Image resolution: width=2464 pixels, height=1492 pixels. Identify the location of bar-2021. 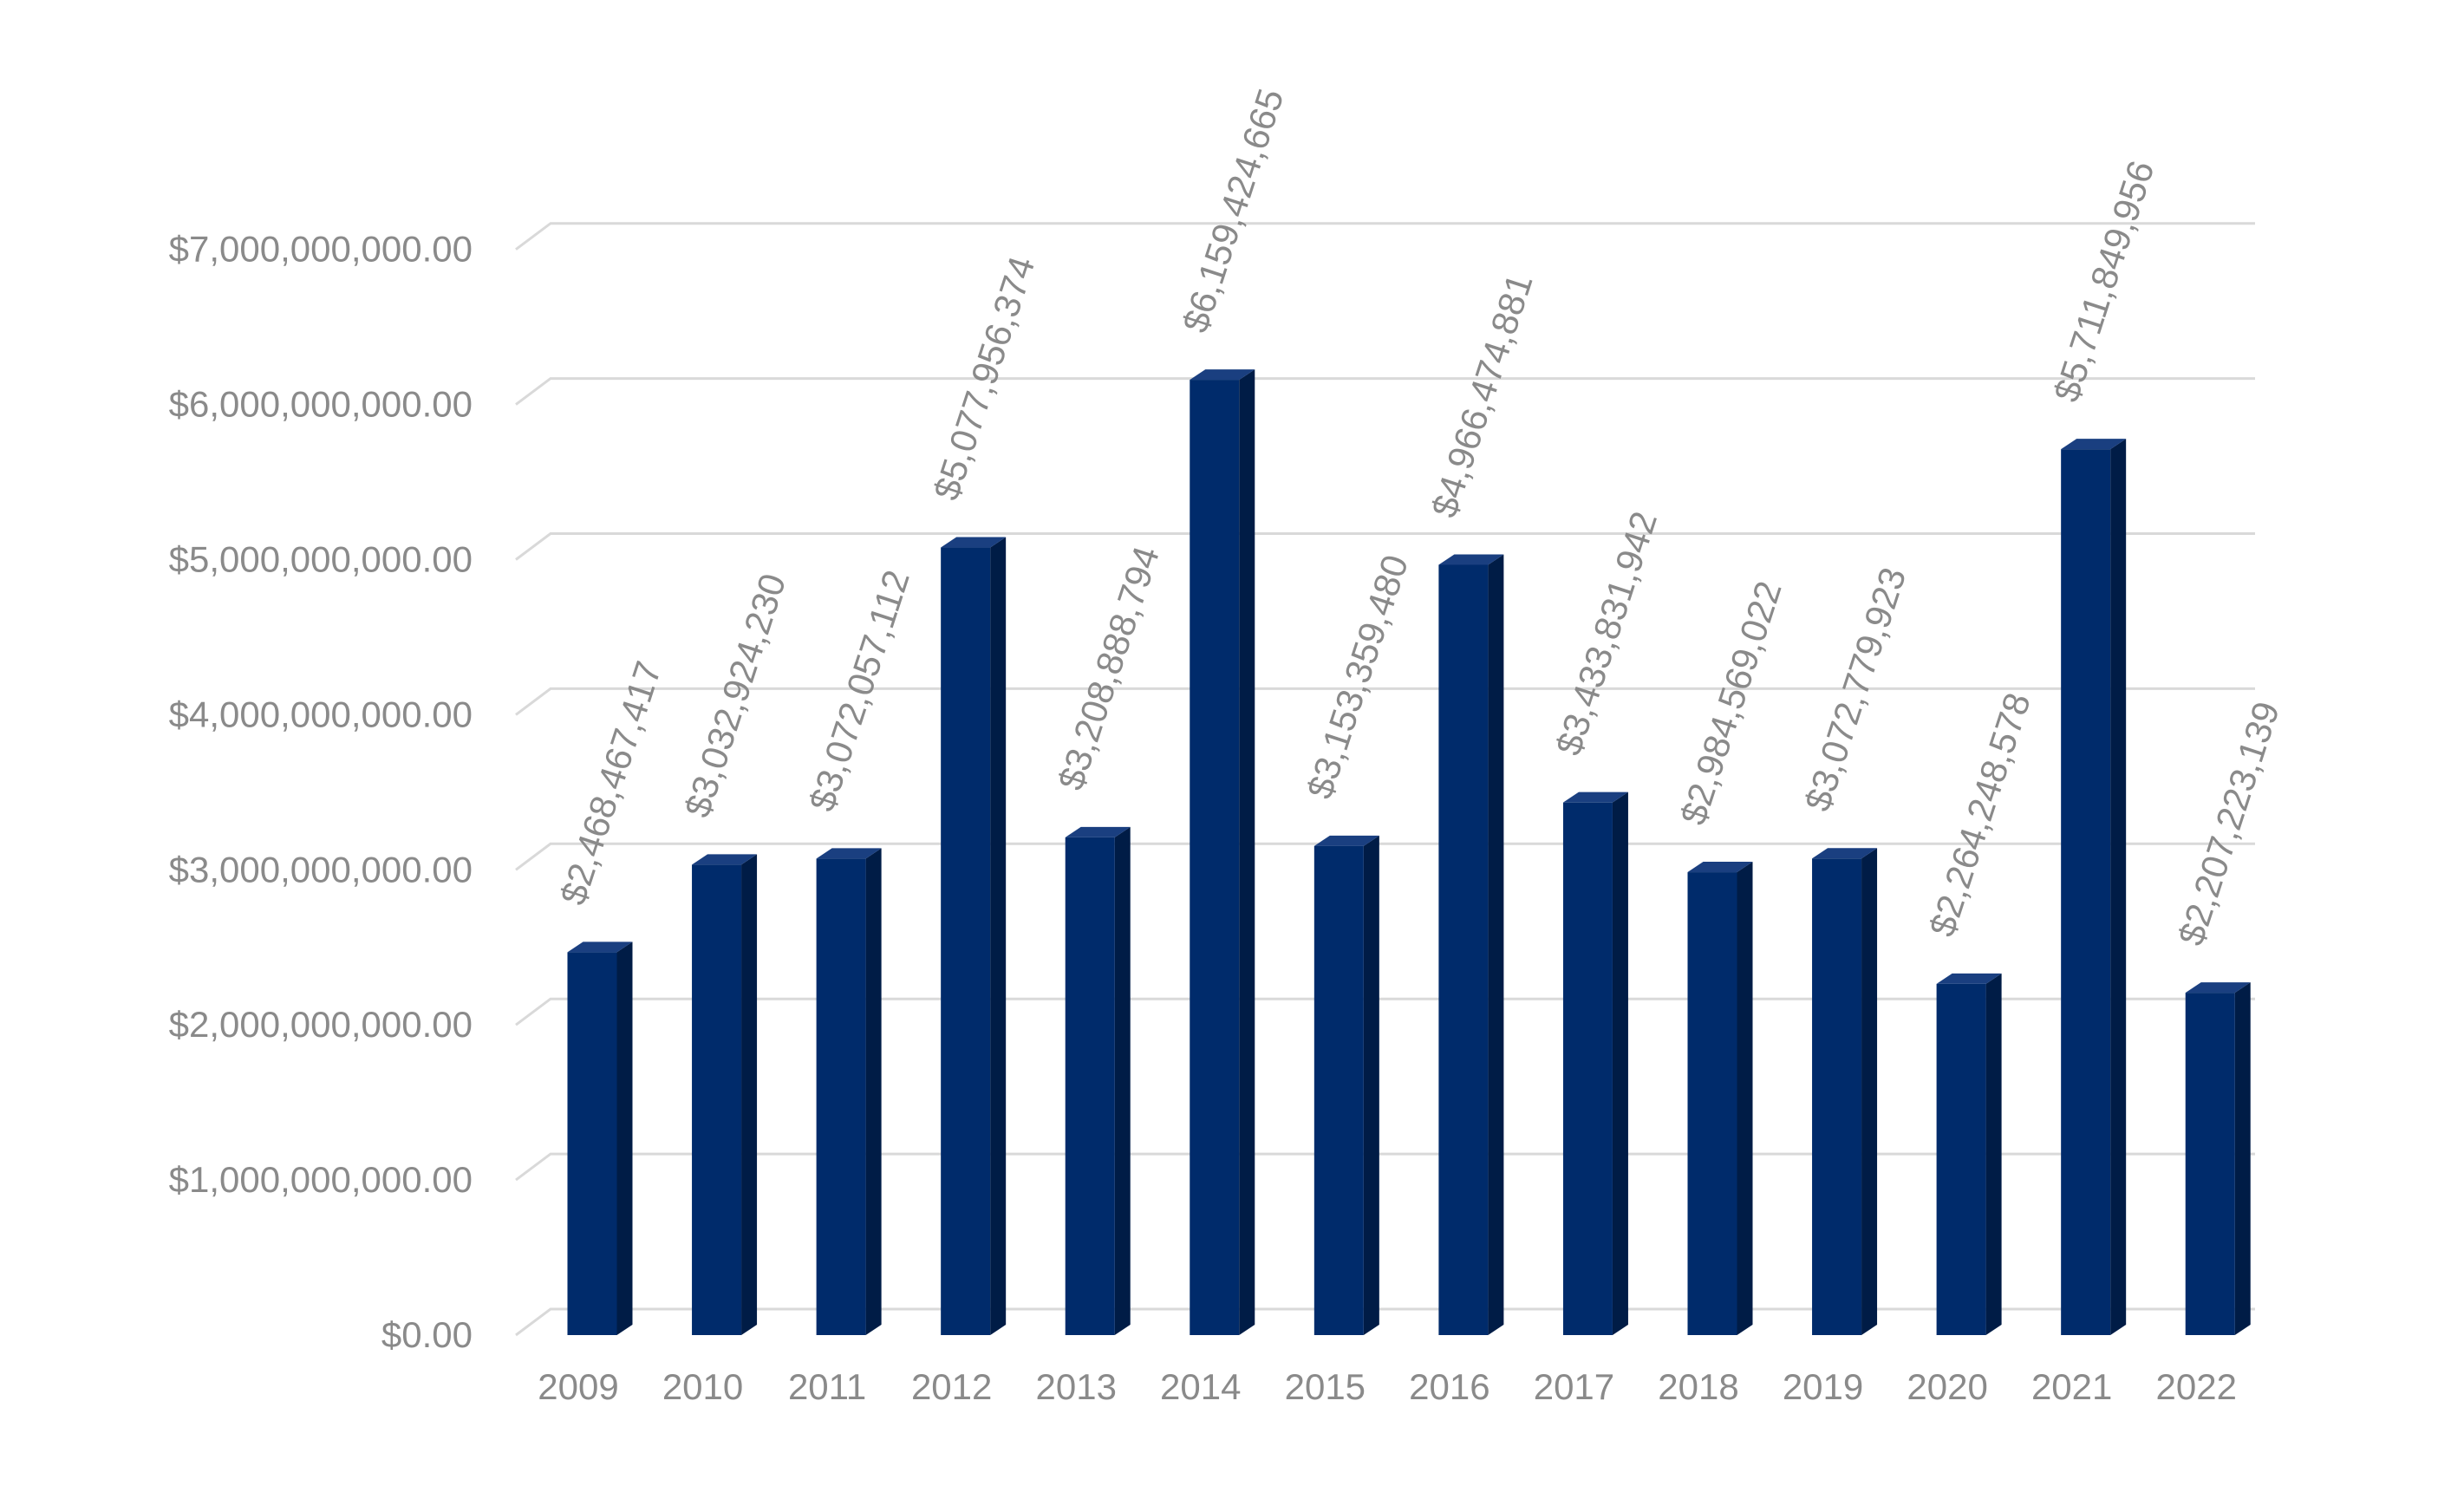
(2094, 887).